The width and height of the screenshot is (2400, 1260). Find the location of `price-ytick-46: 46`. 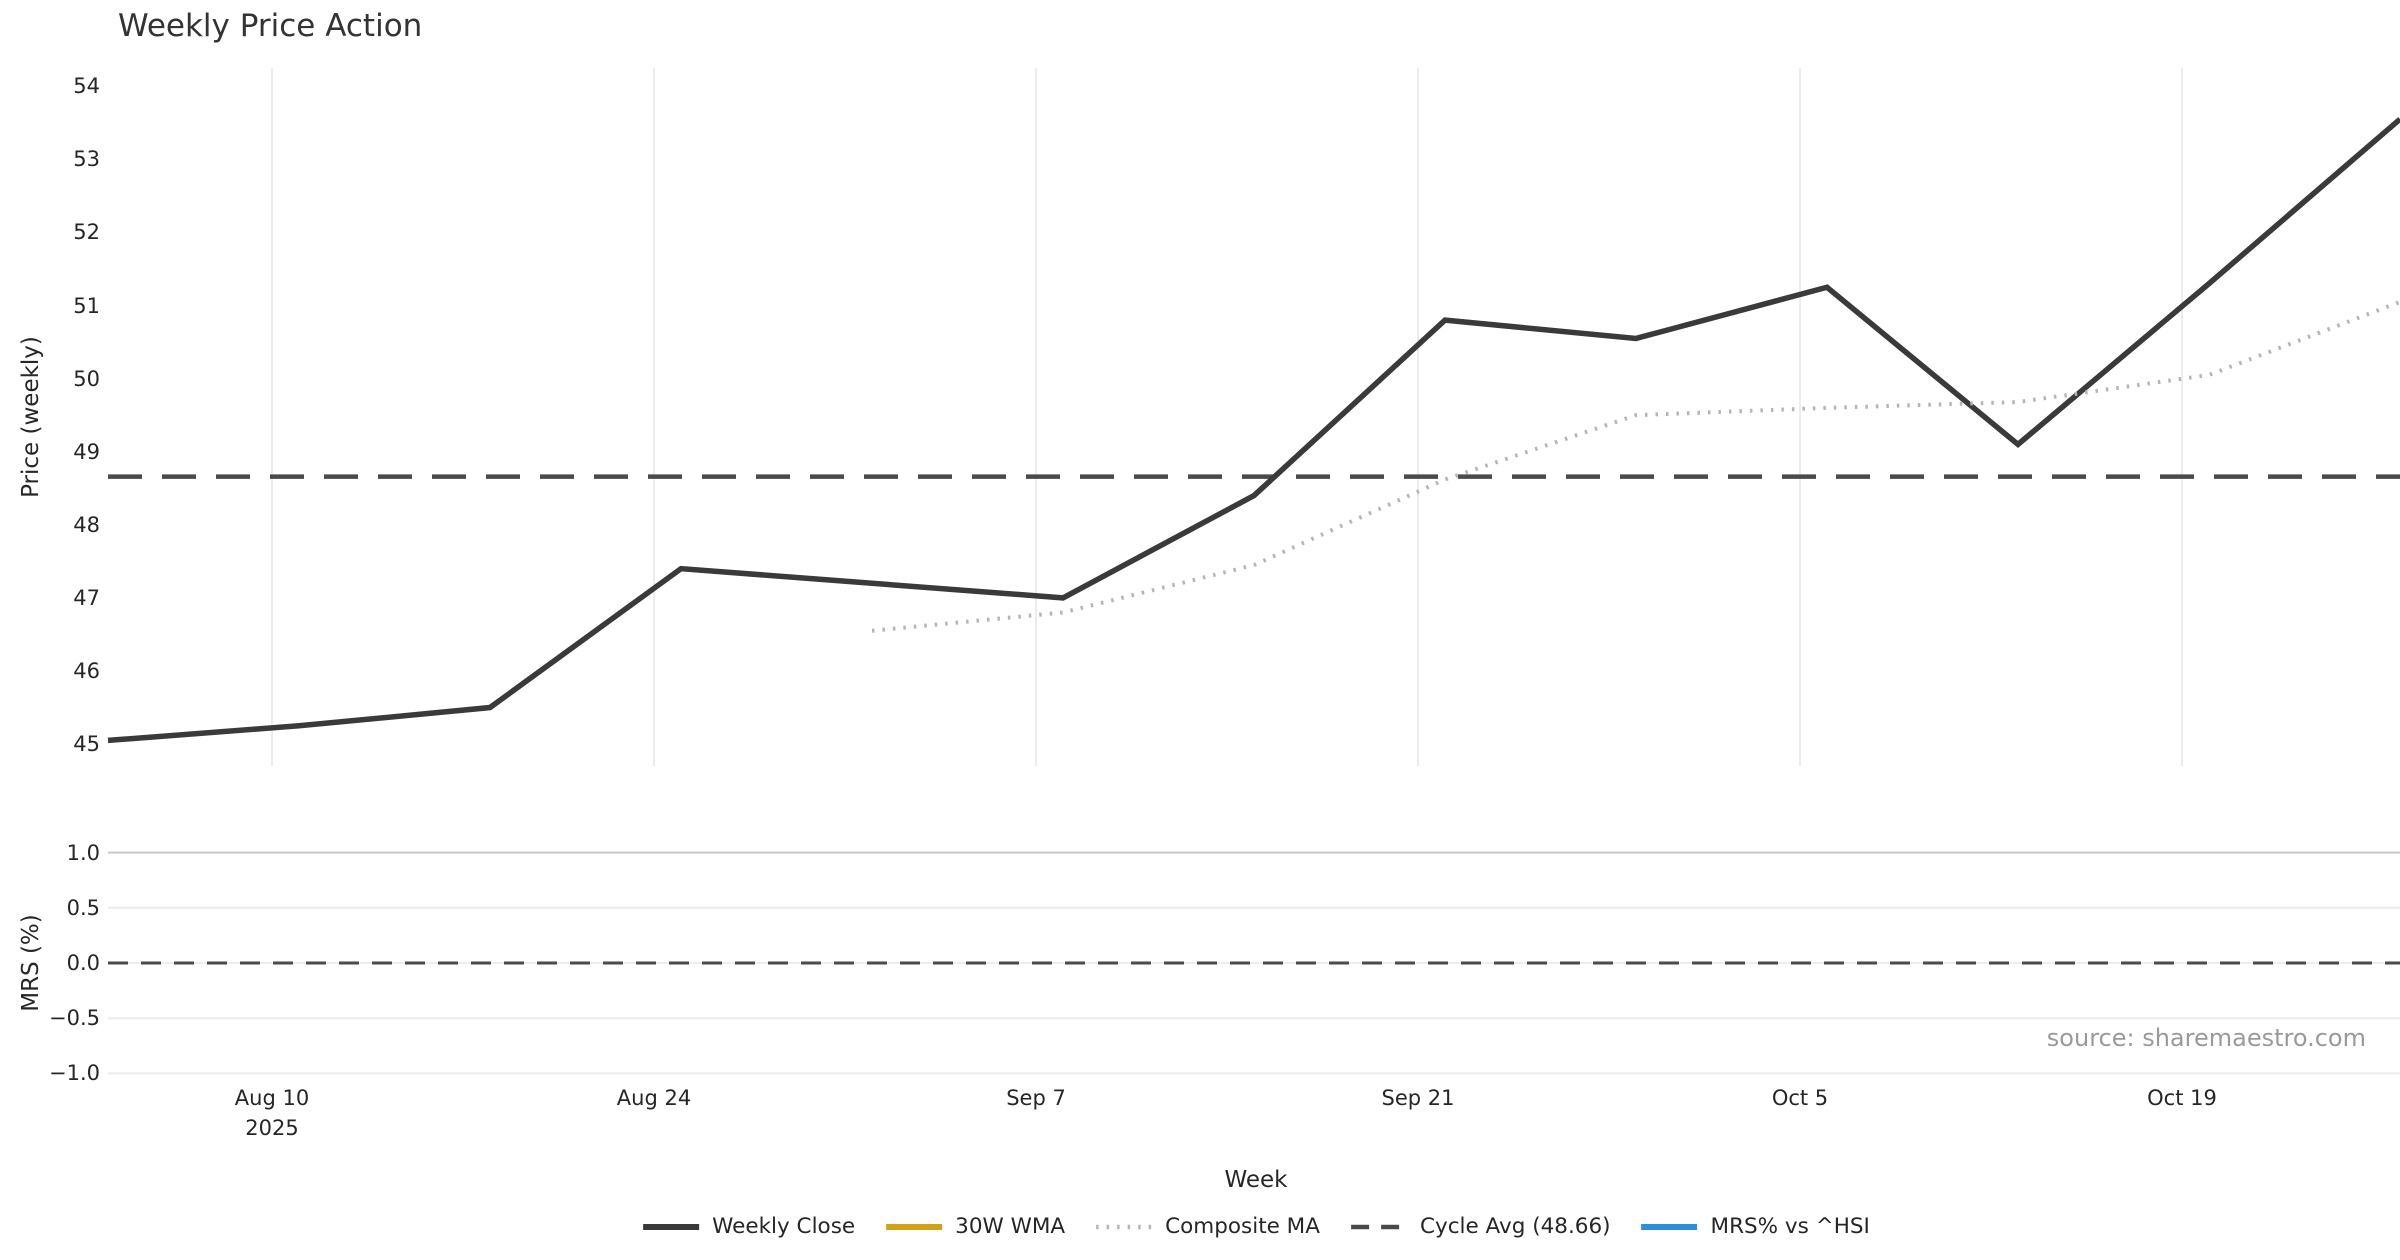

price-ytick-46: 46 is located at coordinates (86, 670).